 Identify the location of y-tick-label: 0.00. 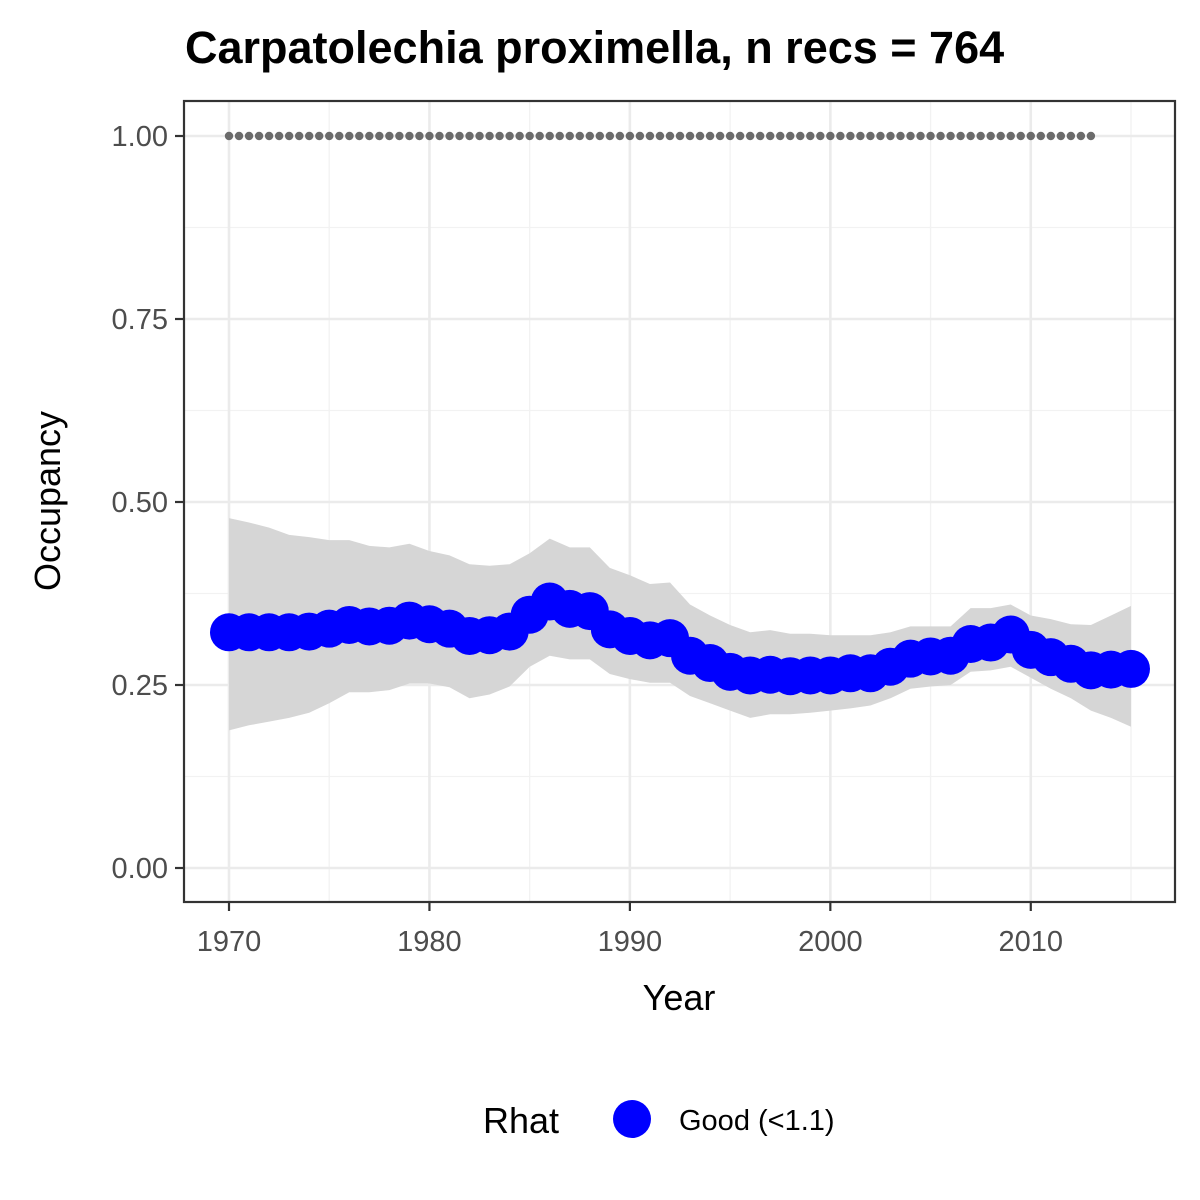
(140, 869).